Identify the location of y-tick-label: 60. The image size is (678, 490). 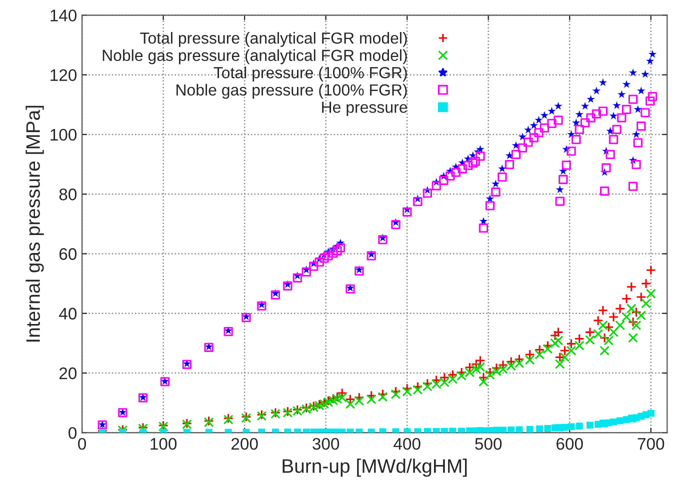
(68, 254).